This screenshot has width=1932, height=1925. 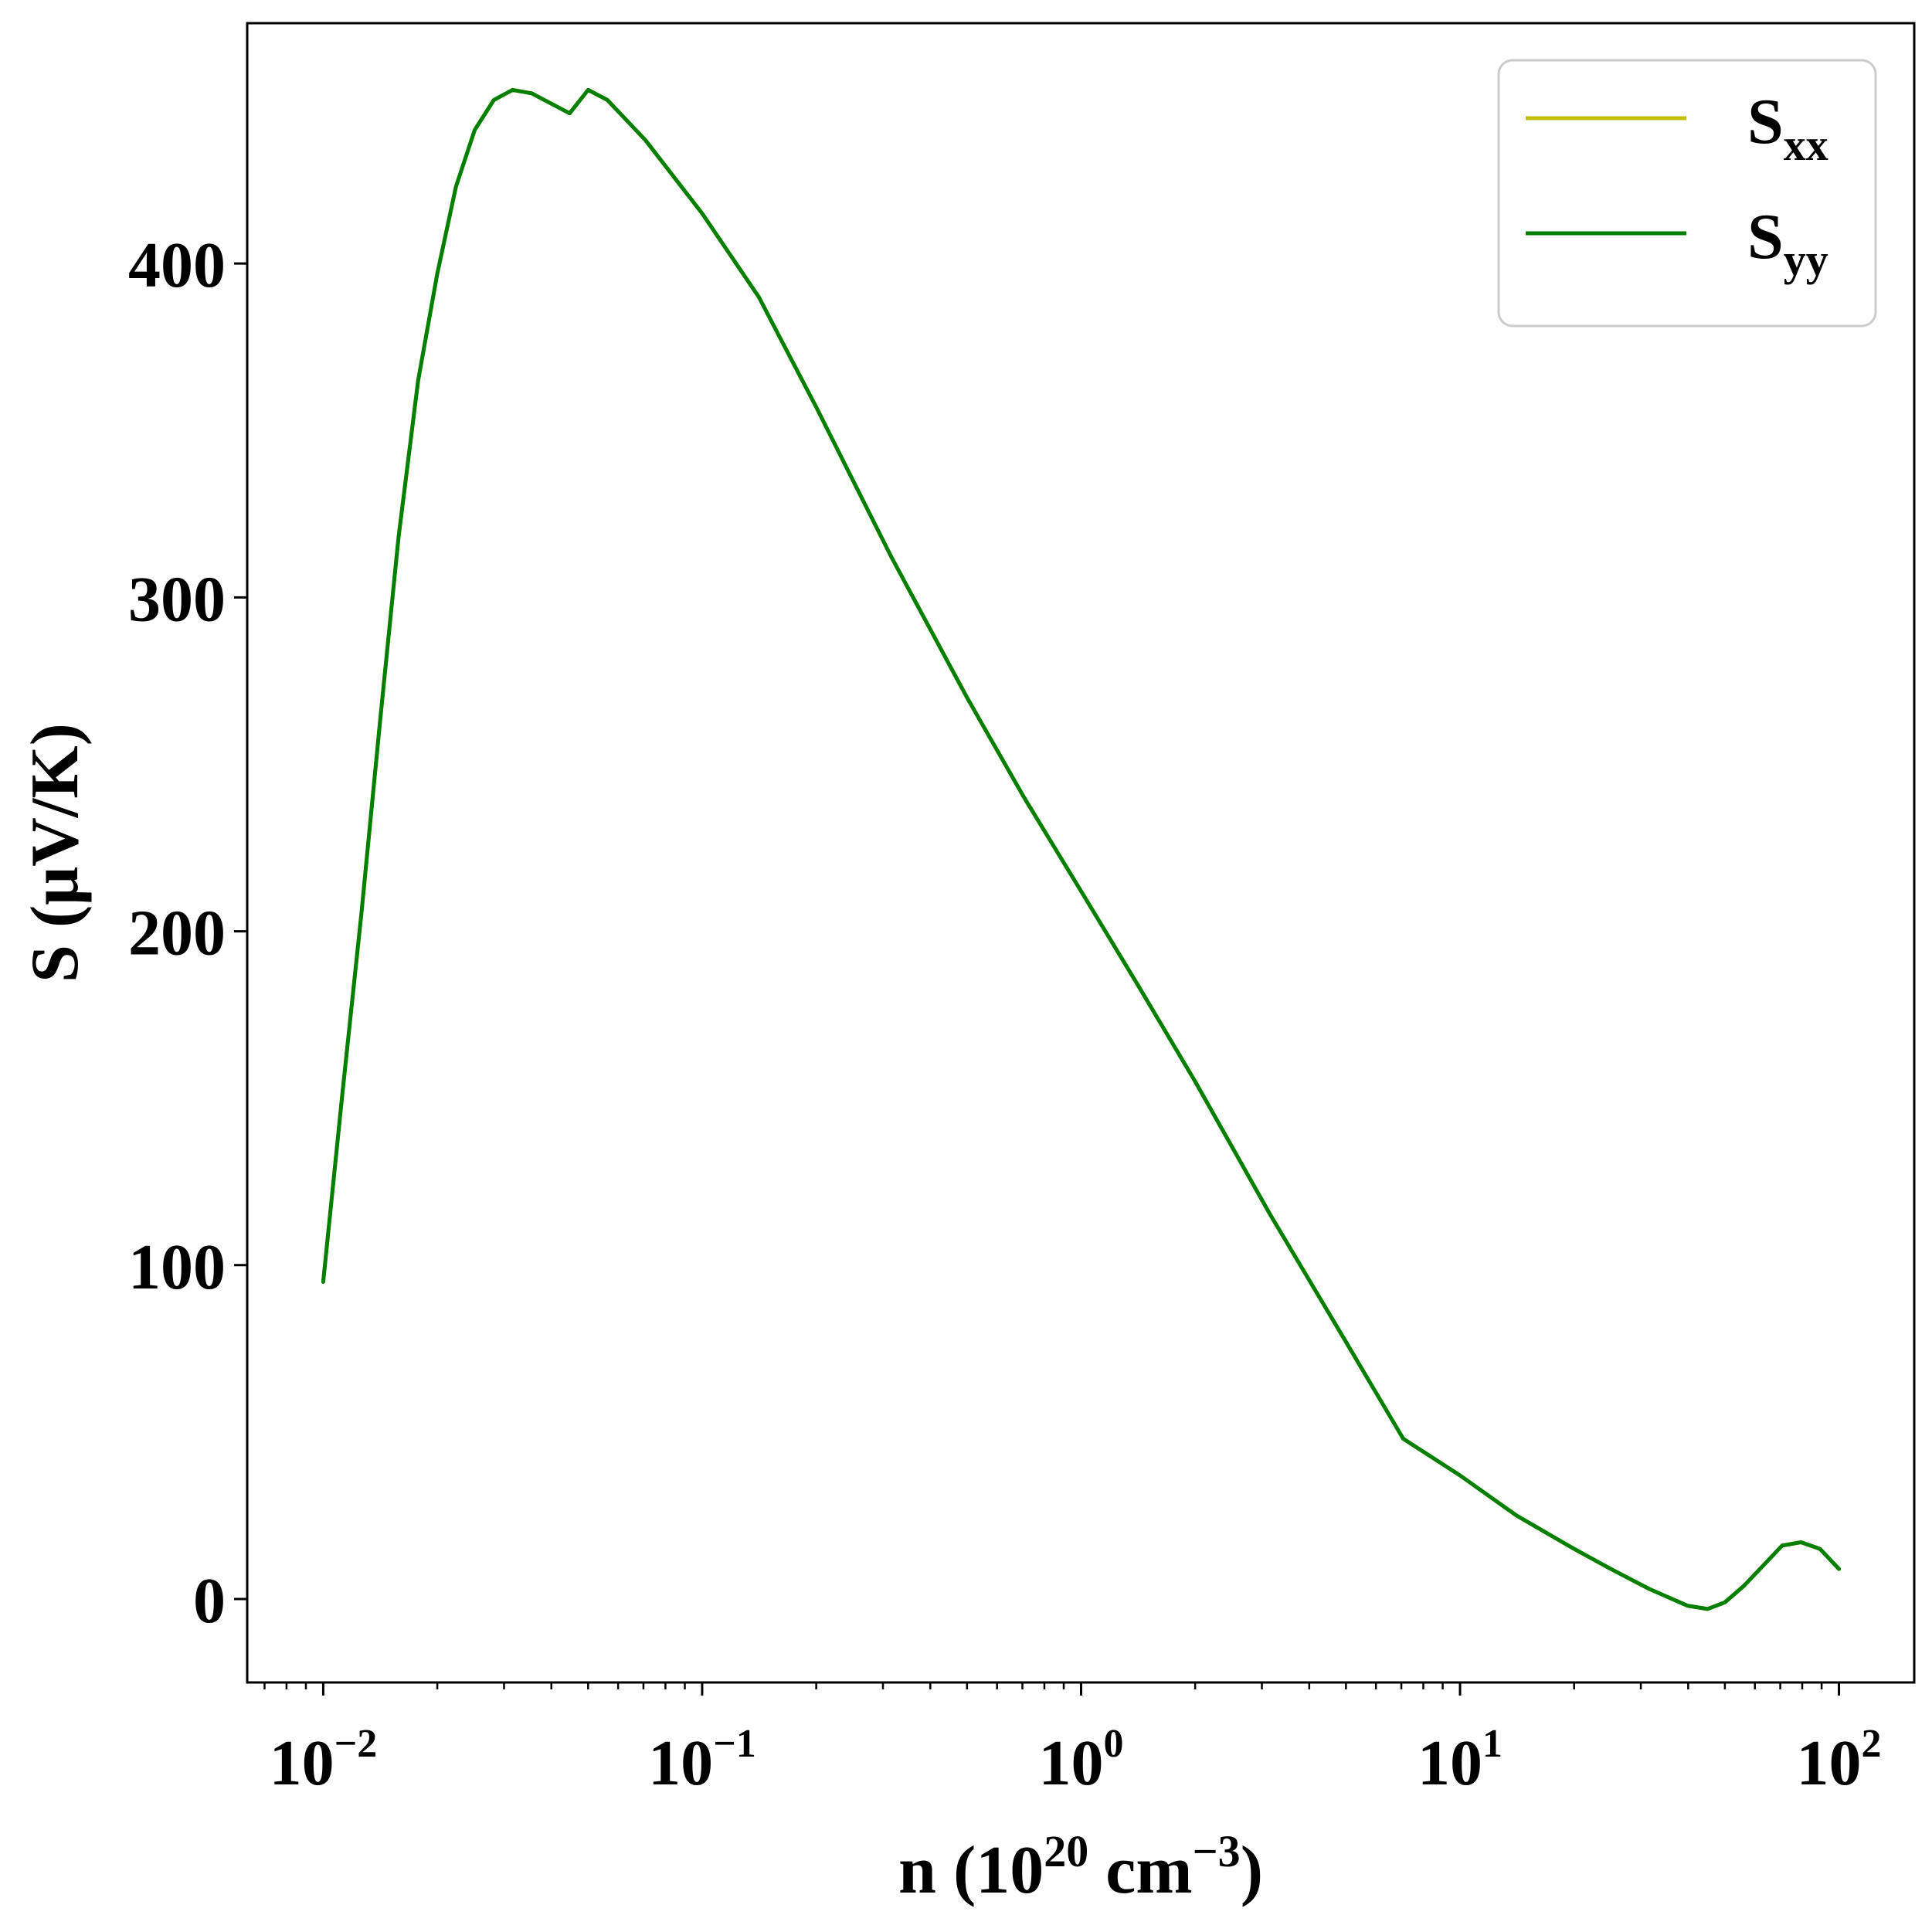 I want to click on legend-label-syy-sub: yy, so click(x=1806, y=260).